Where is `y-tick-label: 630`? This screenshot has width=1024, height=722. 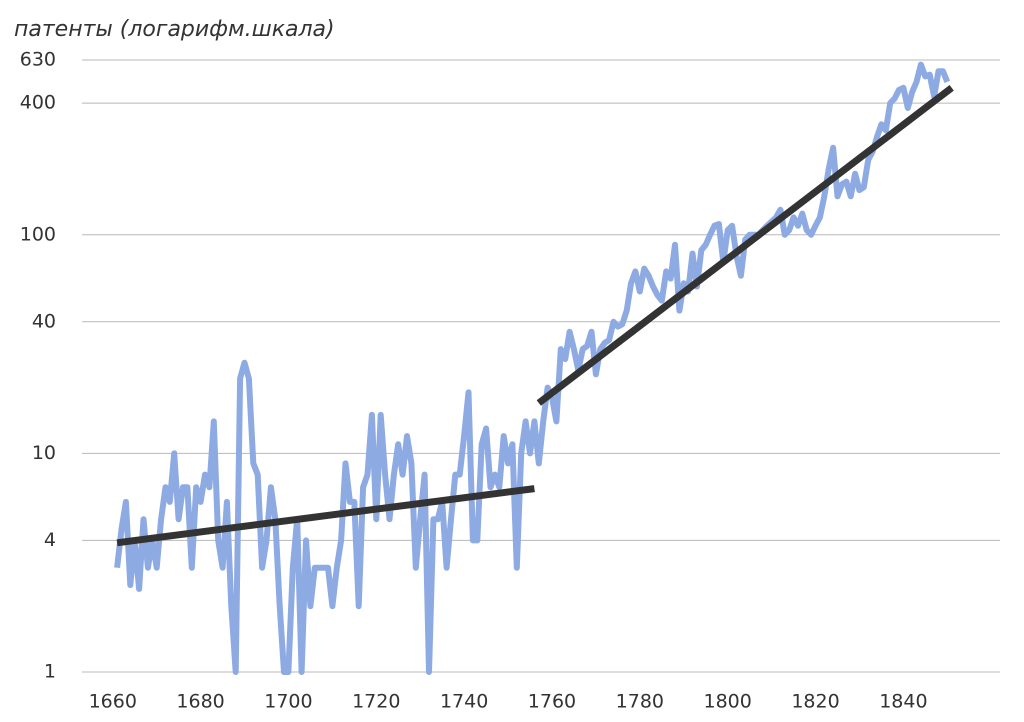
y-tick-label: 630 is located at coordinates (38, 60).